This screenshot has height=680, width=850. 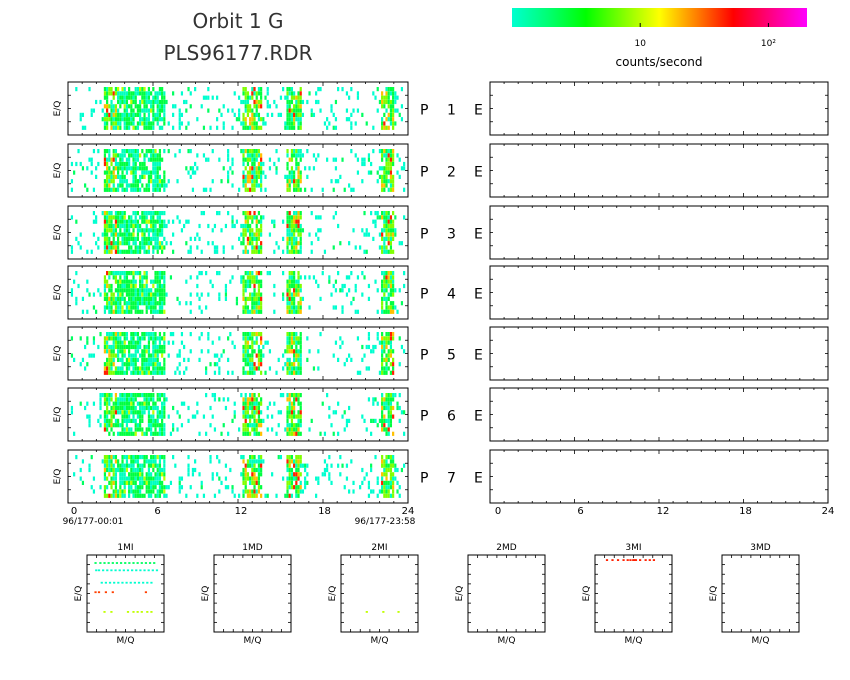 What do you see at coordinates (705, 36) in the screenshot?
I see `colorbar-ticks: 10 10²` at bounding box center [705, 36].